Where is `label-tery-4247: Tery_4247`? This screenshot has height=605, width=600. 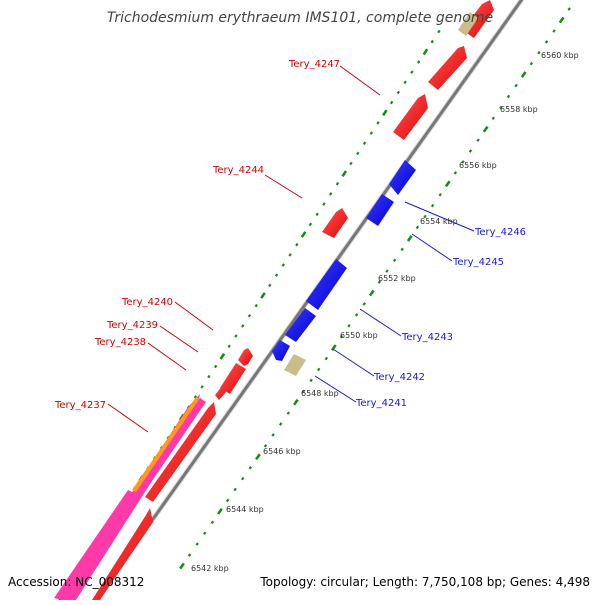
label-tery-4247: Tery_4247 is located at coordinates (314, 64).